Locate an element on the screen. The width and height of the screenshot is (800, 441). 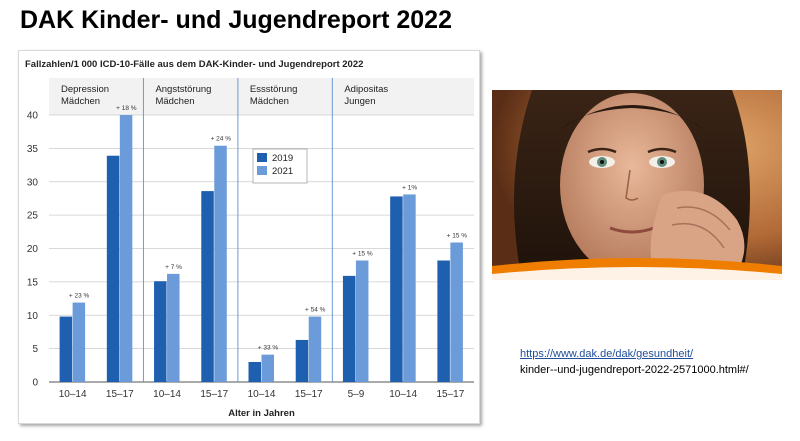
slide-title: DAK Kinder- und Jugendreport 2022 is located at coordinates (236, 20).